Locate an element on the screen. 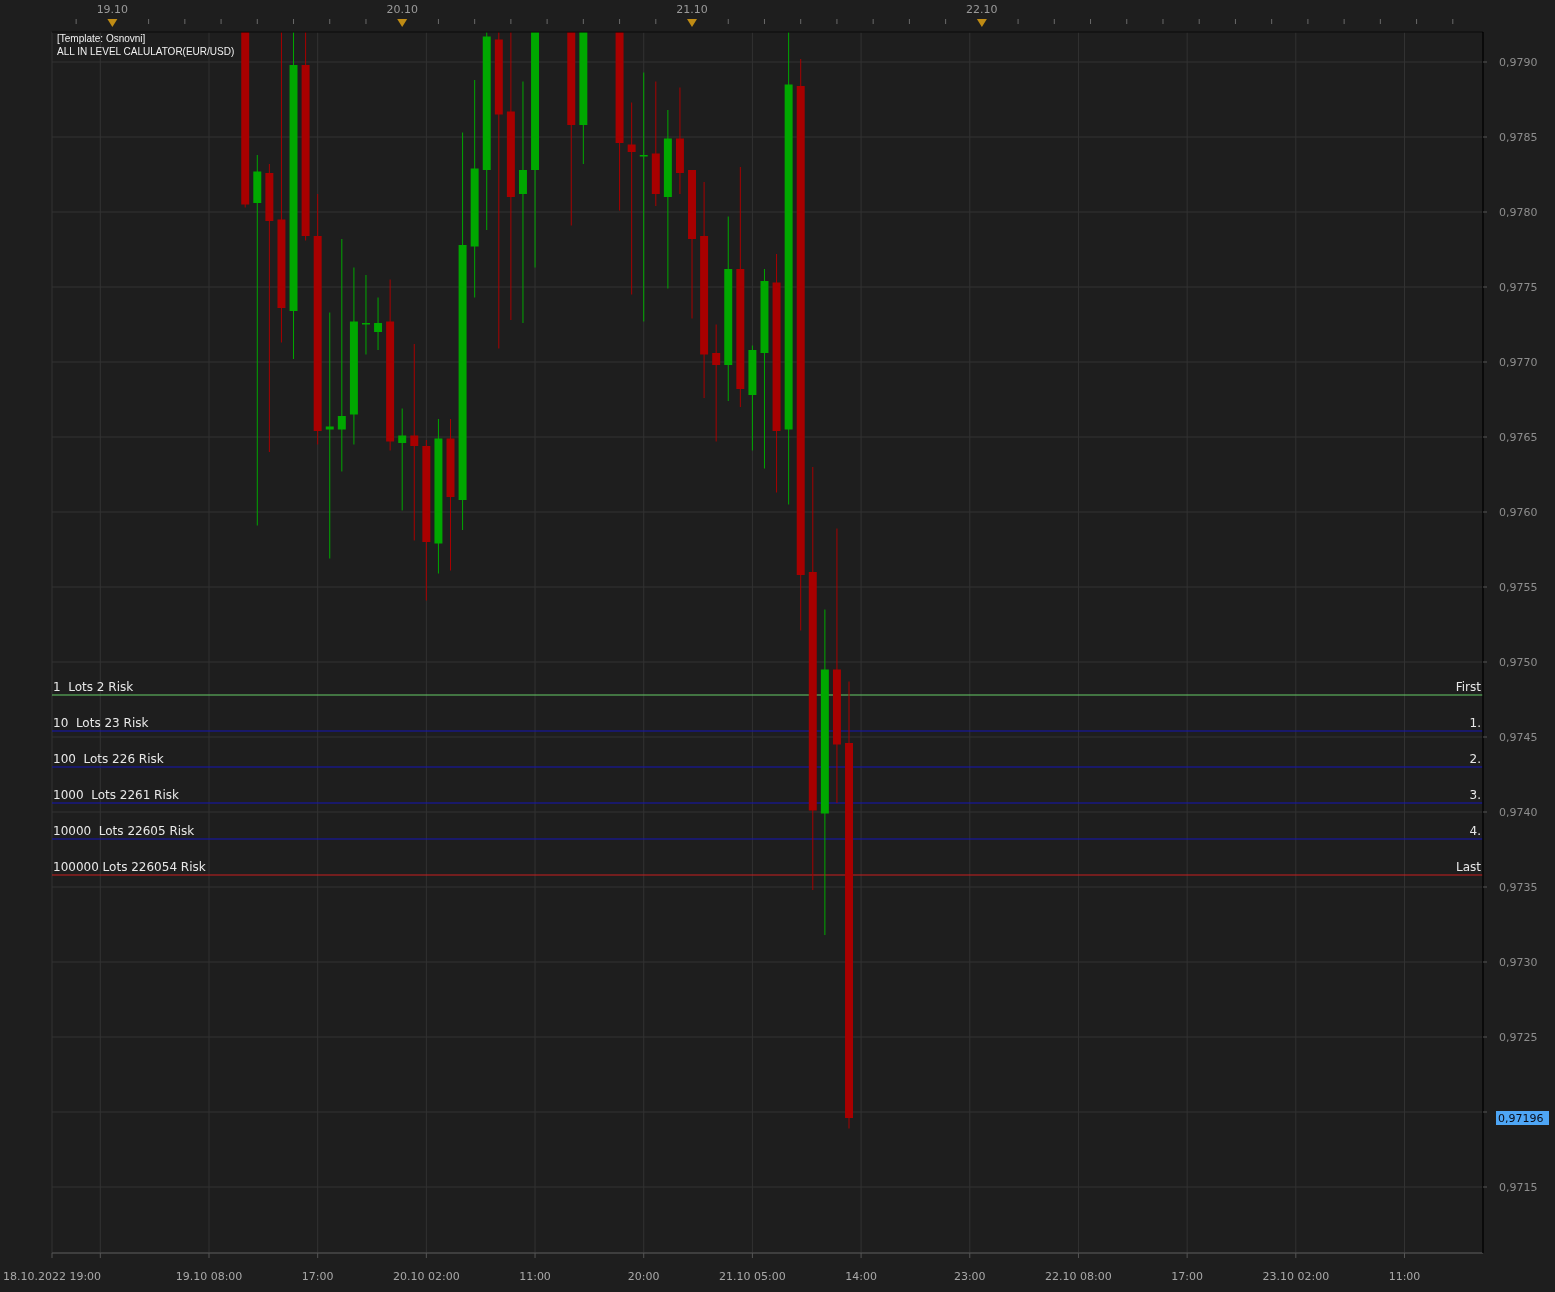 The image size is (1555, 1292). x2-tick-label: 22.10 is located at coordinates (982, 9).